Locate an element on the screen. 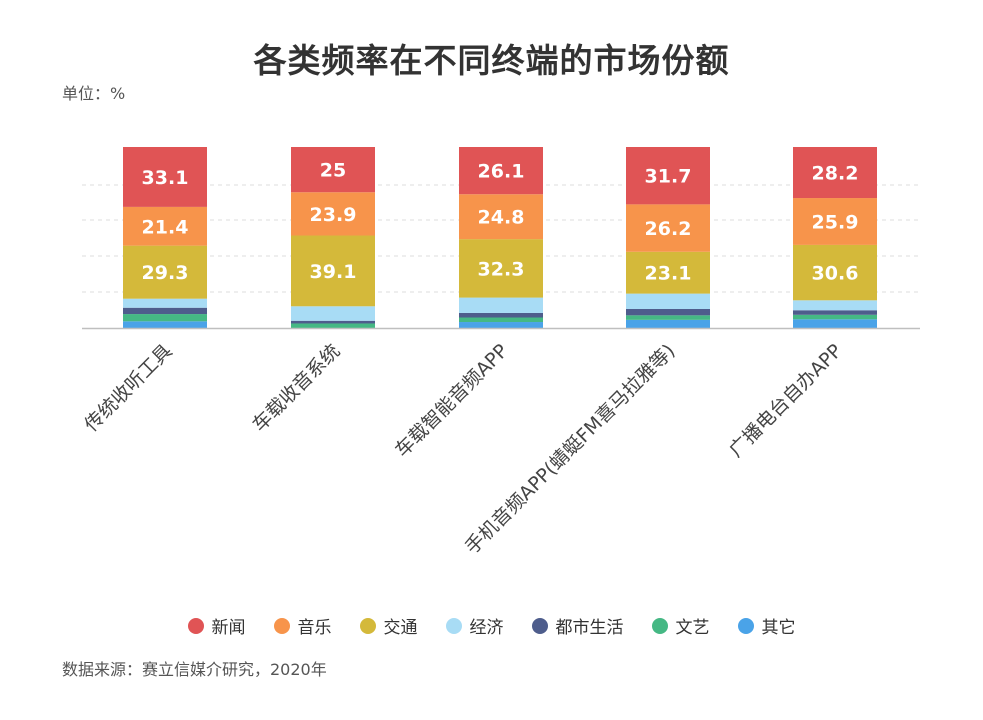  bar-segment-3-交通 is located at coordinates (501, 268).